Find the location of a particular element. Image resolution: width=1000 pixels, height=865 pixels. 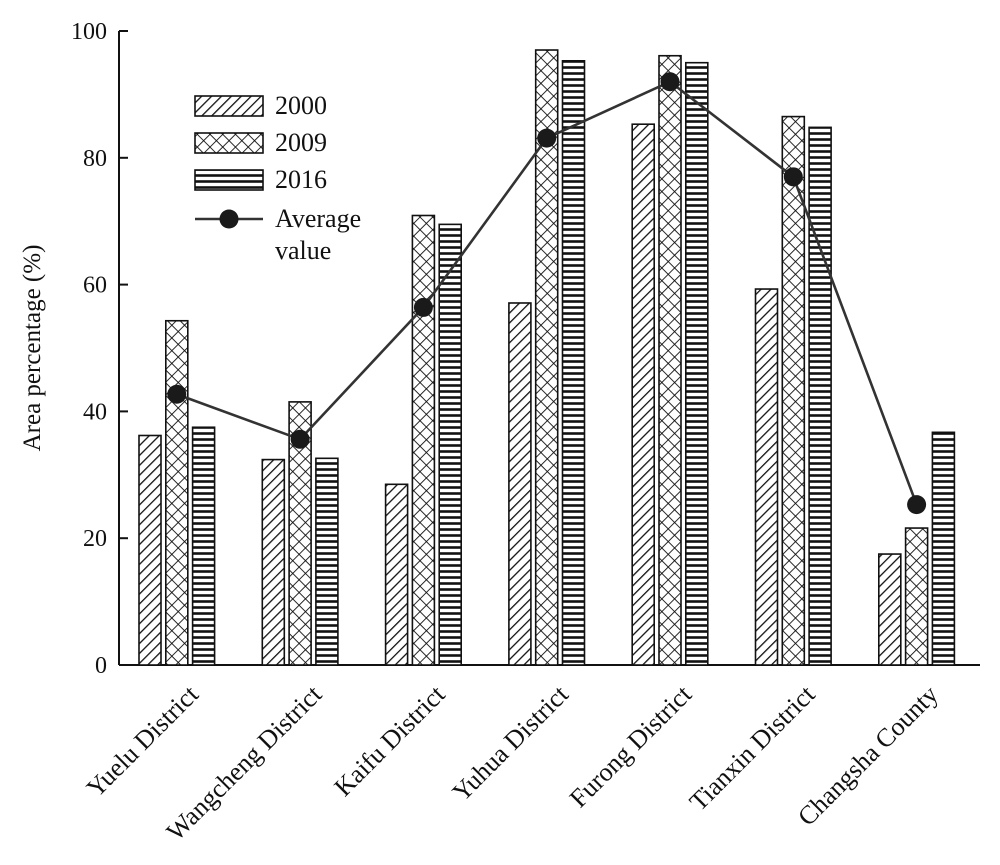

y-tick-label: 100 is located at coordinates (89, 32).